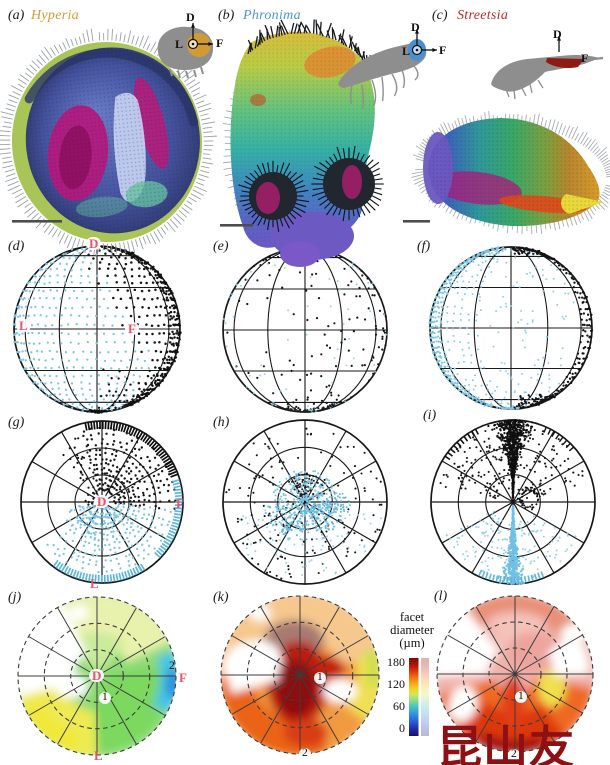 Image resolution: width=610 pixels, height=765 pixels. What do you see at coordinates (399, 706) in the screenshot?
I see `colorbar-tick-60: 60` at bounding box center [399, 706].